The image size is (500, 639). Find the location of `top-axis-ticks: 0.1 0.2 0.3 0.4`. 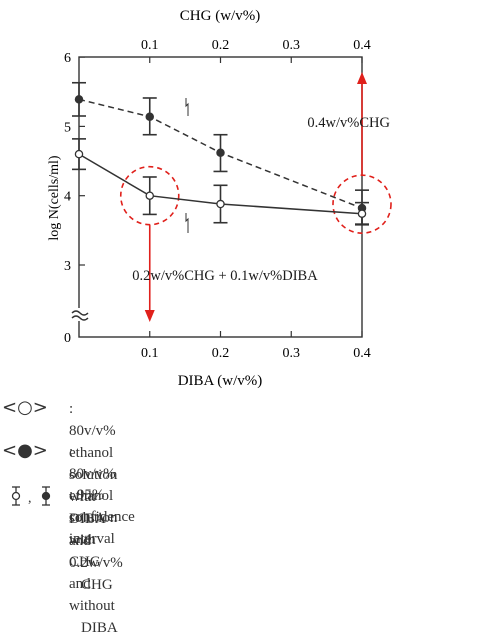

top-axis-ticks: 0.1 0.2 0.3 0.4 is located at coordinates (256, 50).